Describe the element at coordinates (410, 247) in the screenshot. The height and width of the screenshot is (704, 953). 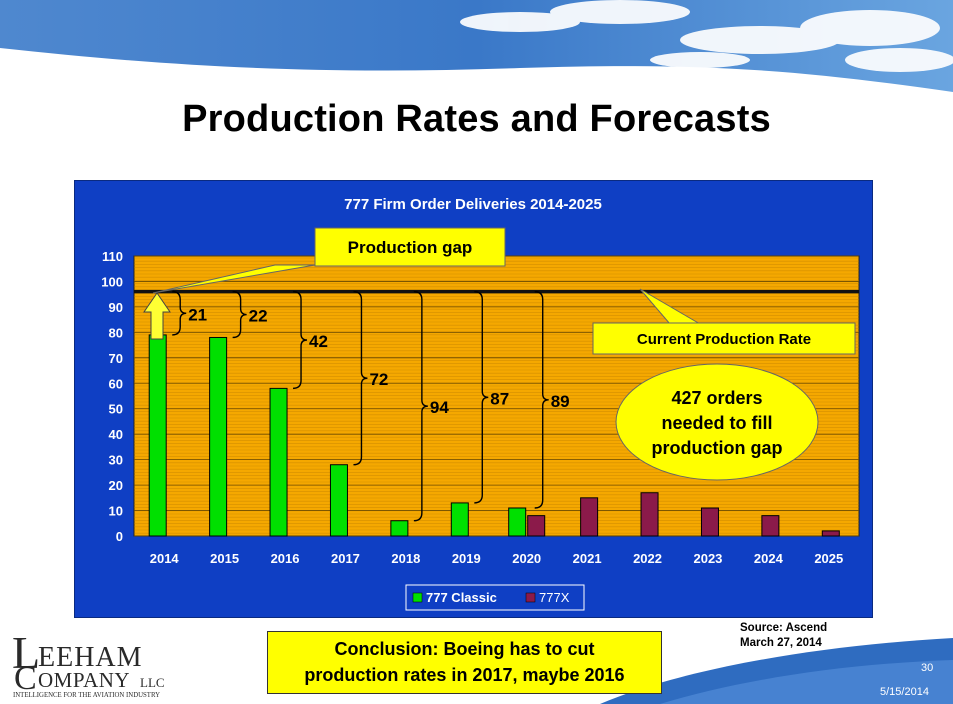
I see `production-gap-label: Production gap` at that location.